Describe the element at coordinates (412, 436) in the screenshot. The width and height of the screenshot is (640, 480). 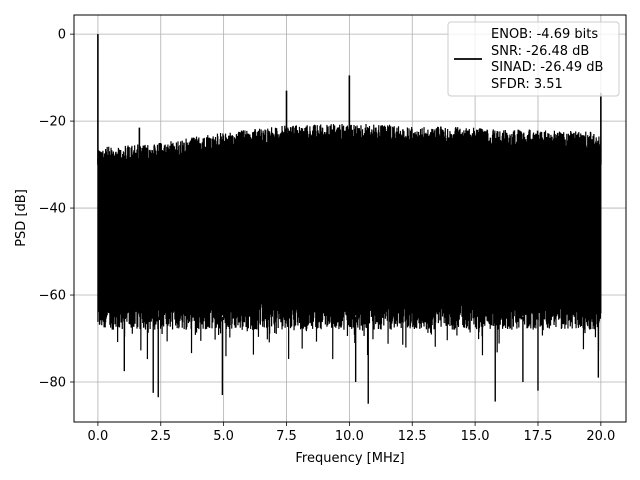
I see `x-tick-label: 12.5` at that location.